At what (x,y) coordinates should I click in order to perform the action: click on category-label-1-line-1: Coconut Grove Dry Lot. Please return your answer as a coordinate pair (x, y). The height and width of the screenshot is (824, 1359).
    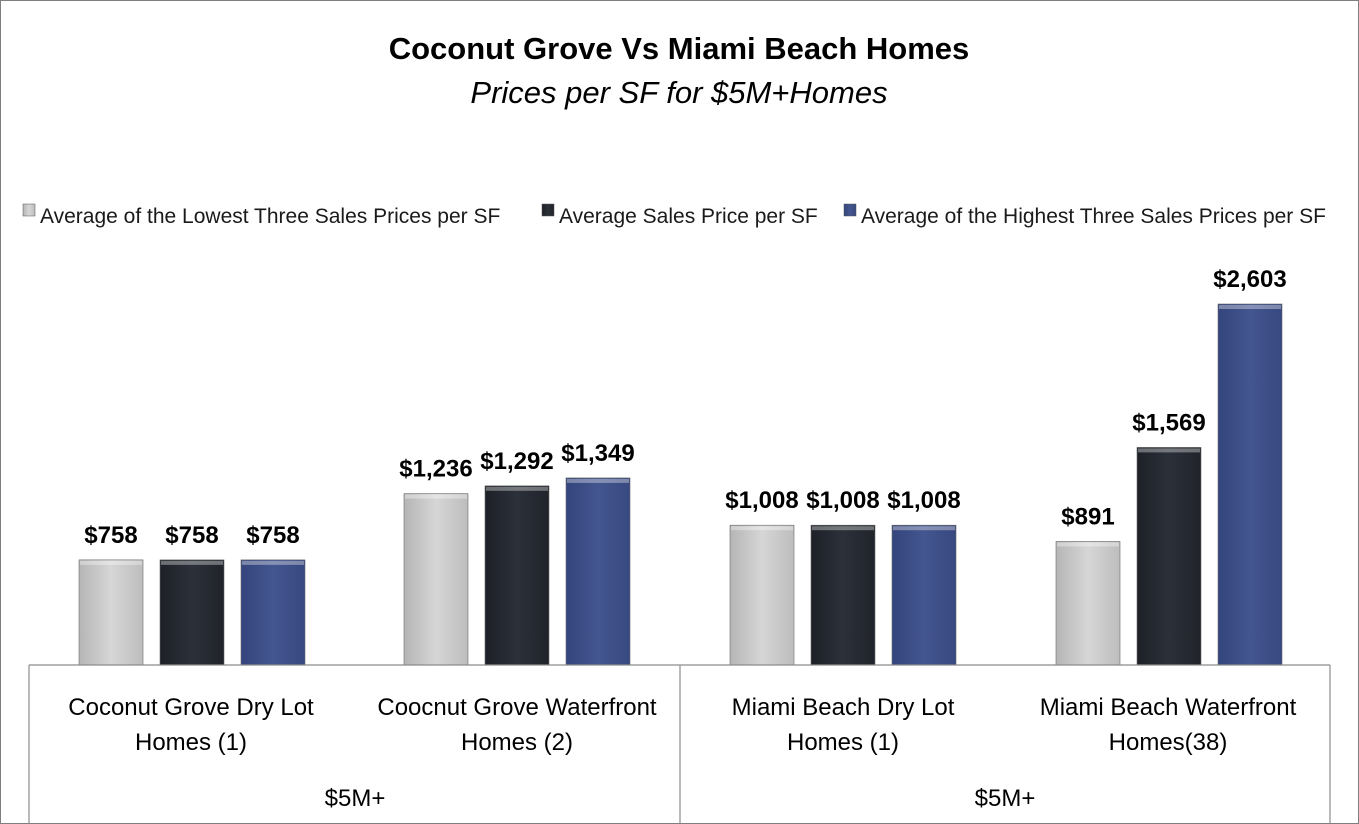
    Looking at the image, I should click on (191, 707).